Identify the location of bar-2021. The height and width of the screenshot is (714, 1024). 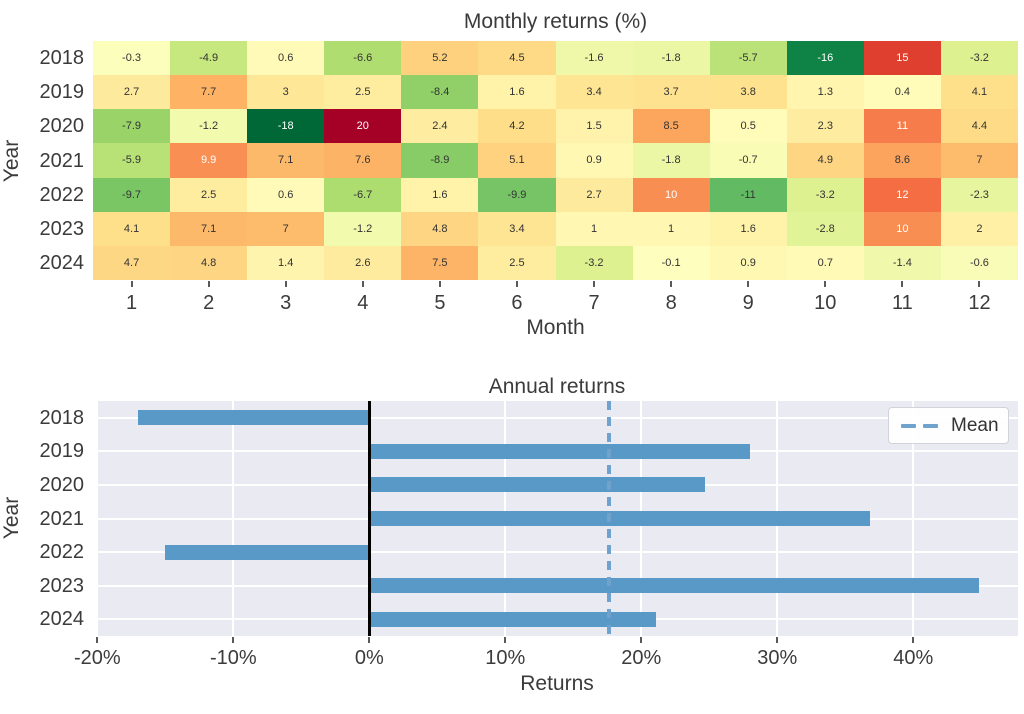
(619, 518).